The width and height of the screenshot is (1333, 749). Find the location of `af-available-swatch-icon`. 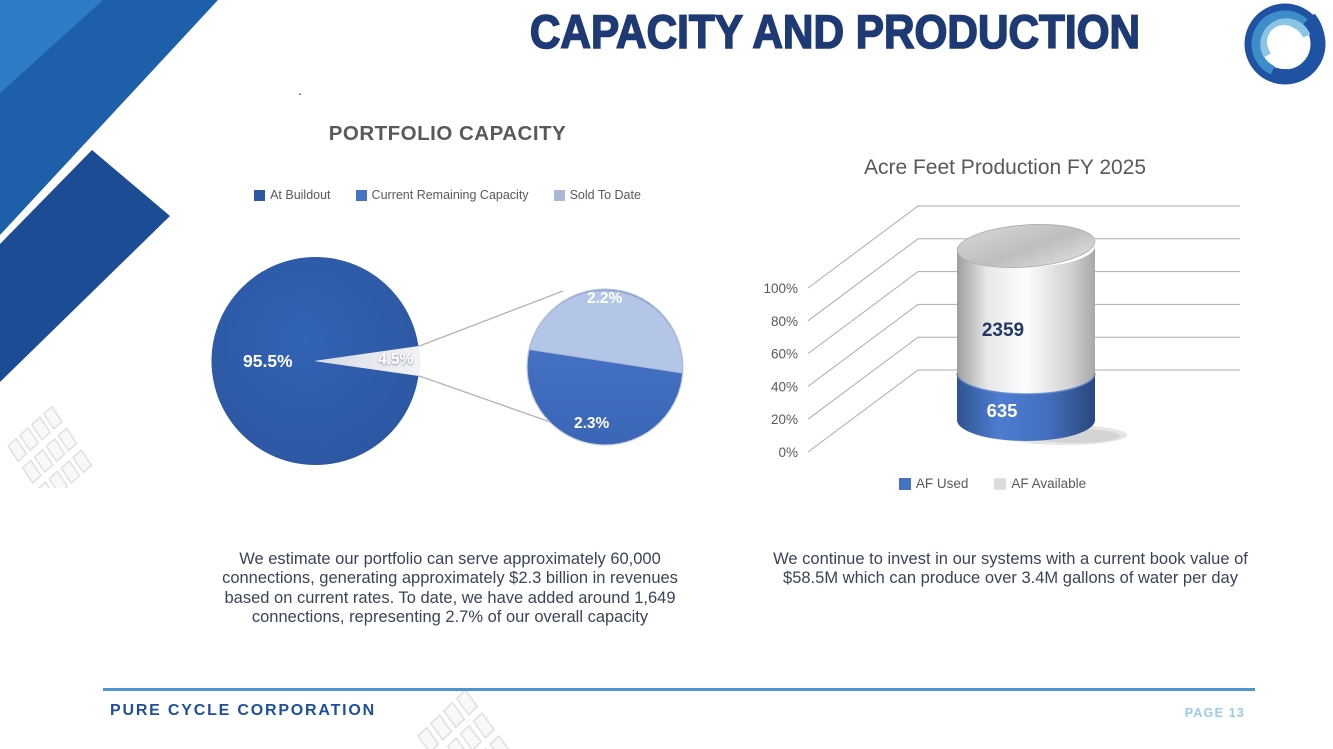

af-available-swatch-icon is located at coordinates (1000, 483).